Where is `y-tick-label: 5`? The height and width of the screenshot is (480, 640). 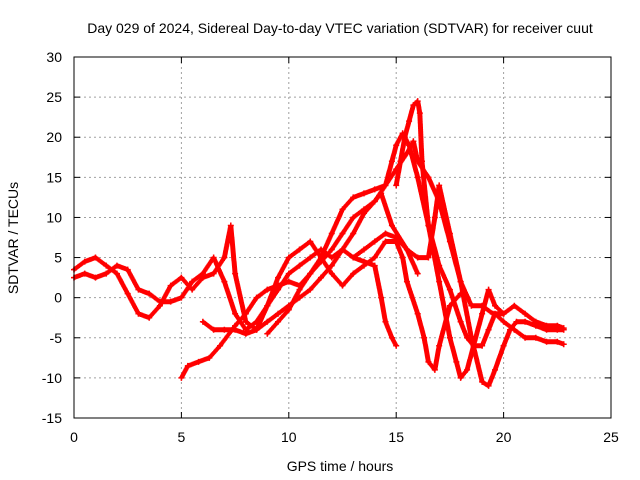 y-tick-label: 5 is located at coordinates (58, 258).